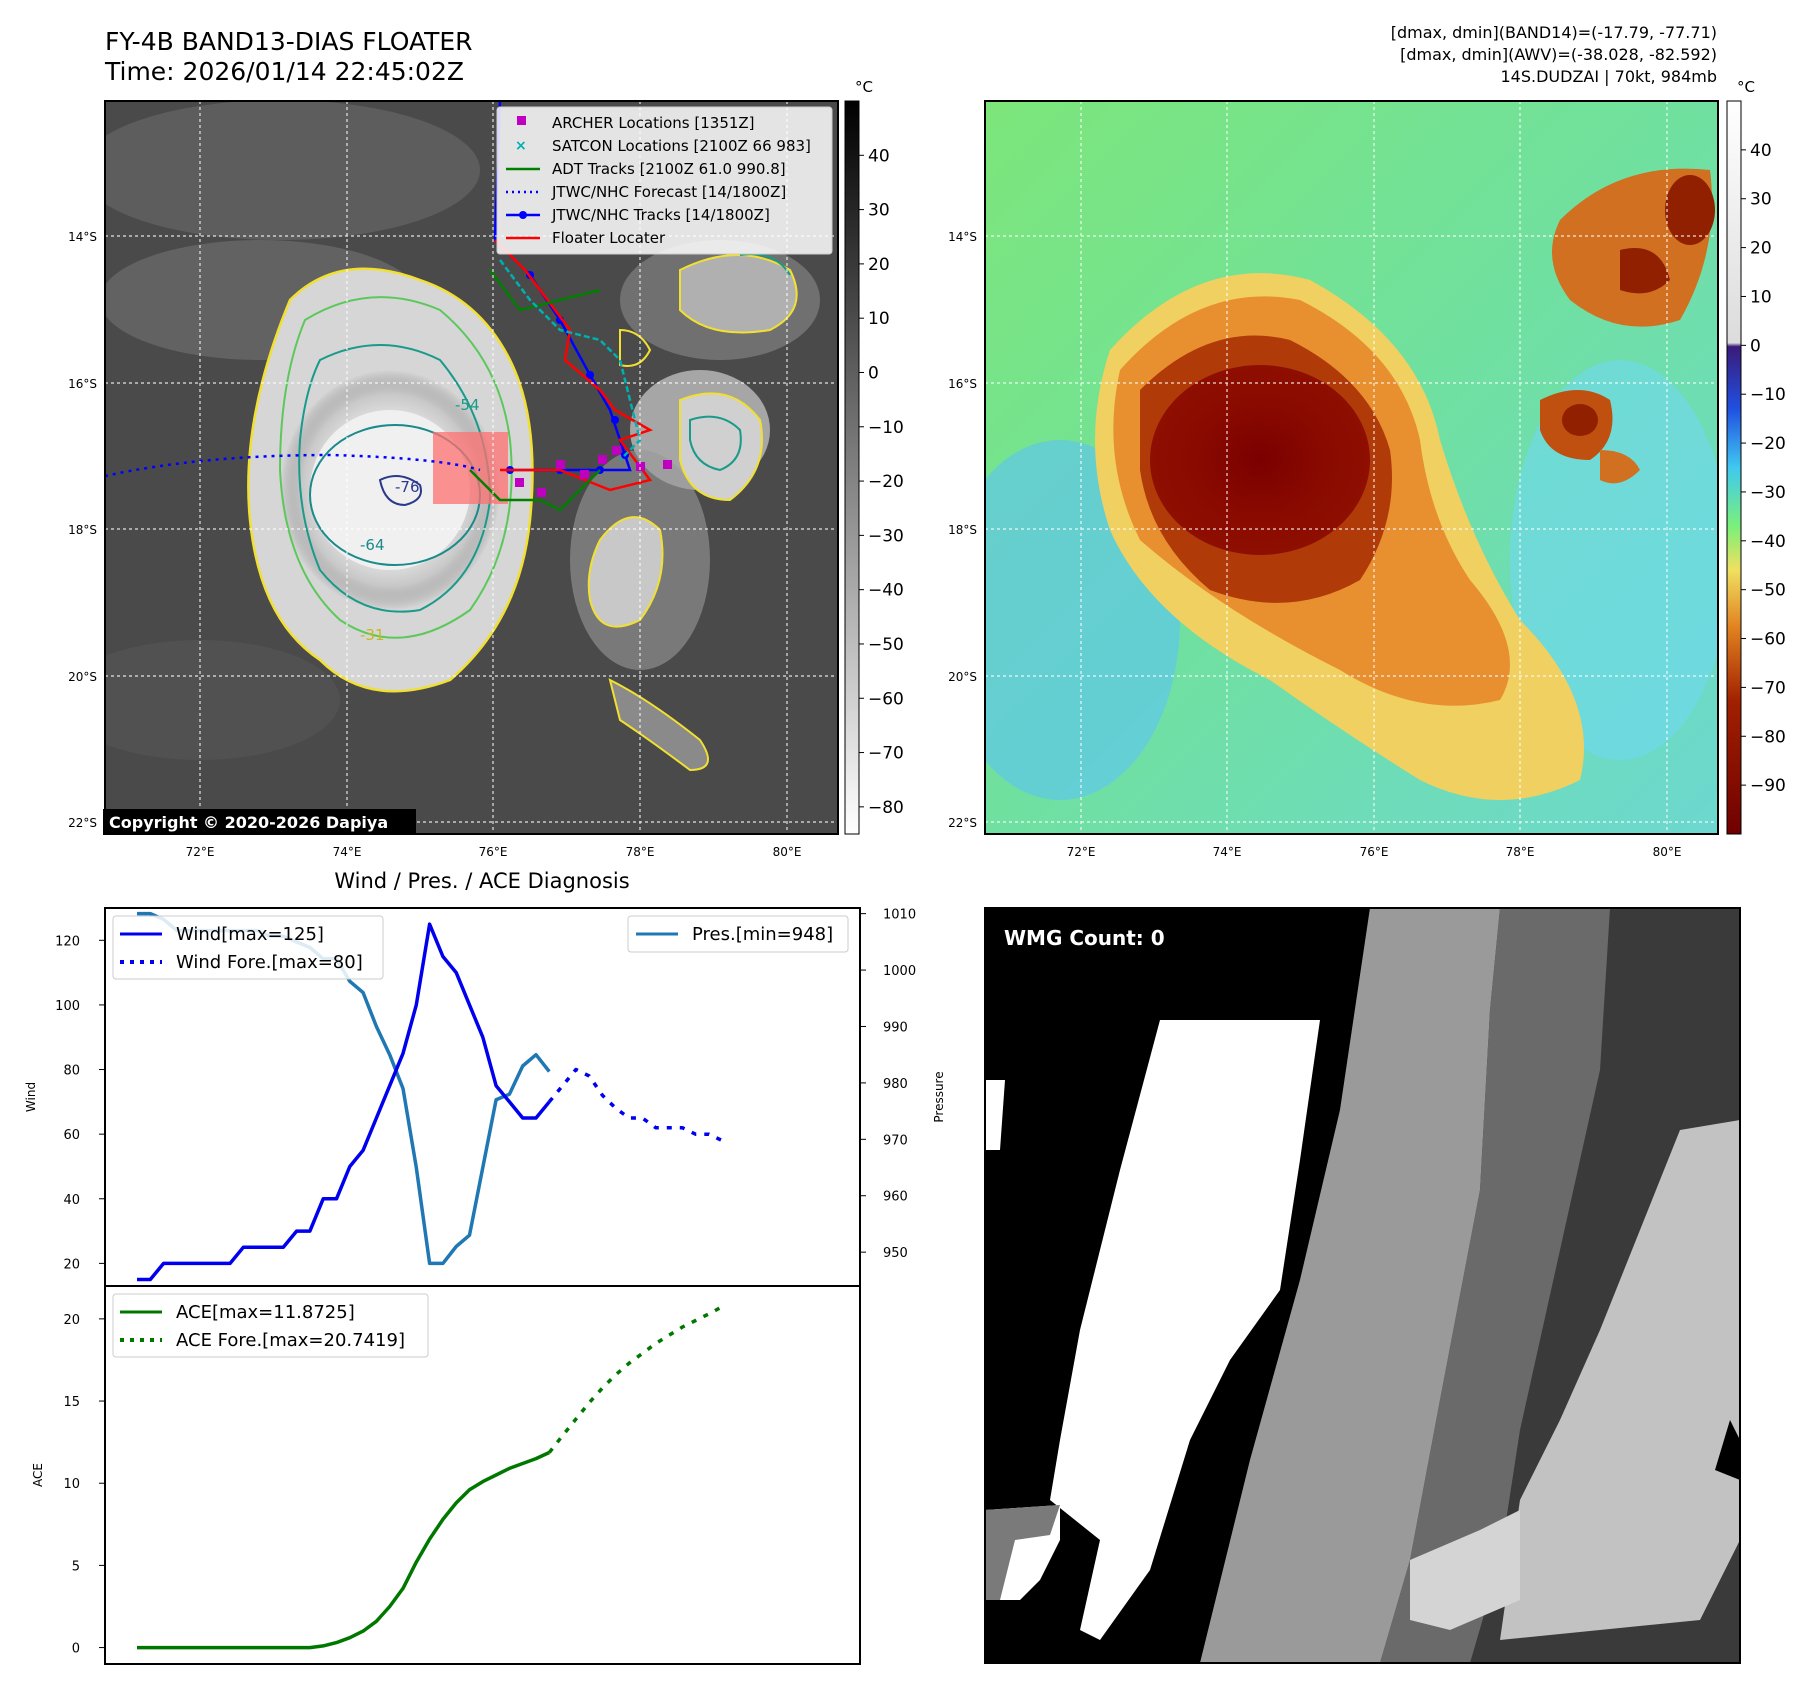 This screenshot has height=1690, width=1797. Describe the element at coordinates (265, 1312) in the screenshot. I see `legend-ace: ACE[max=11.8725]` at that location.